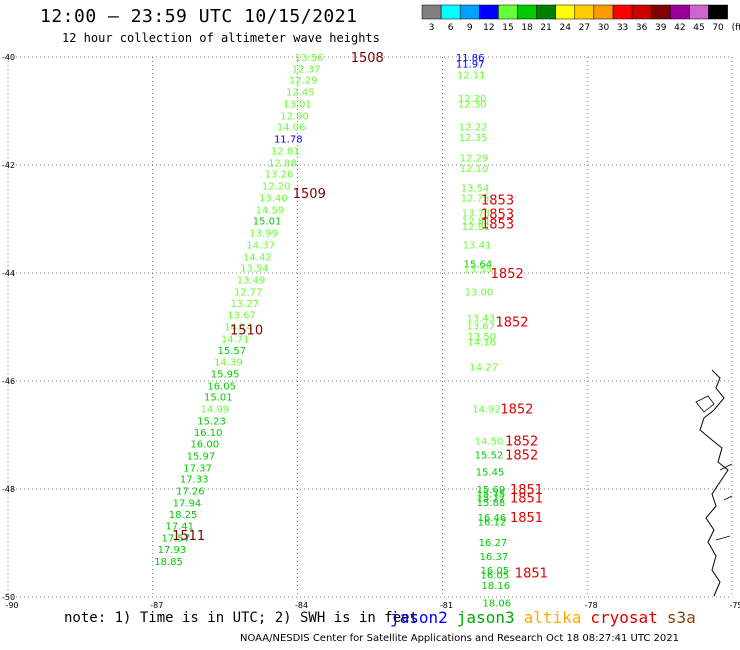  What do you see at coordinates (238, 327) in the screenshot?
I see `swh-value-label: 14.14` at bounding box center [238, 327].